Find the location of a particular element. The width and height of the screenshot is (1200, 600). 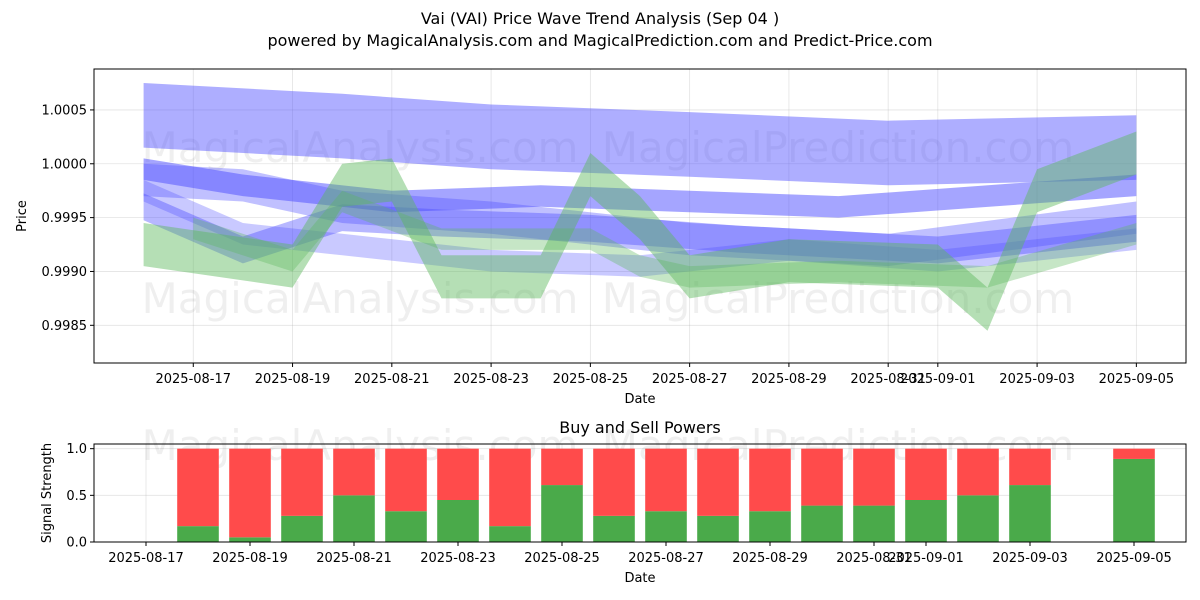

bar-chart-title: Buy and Sell Powers is located at coordinates (640, 427).